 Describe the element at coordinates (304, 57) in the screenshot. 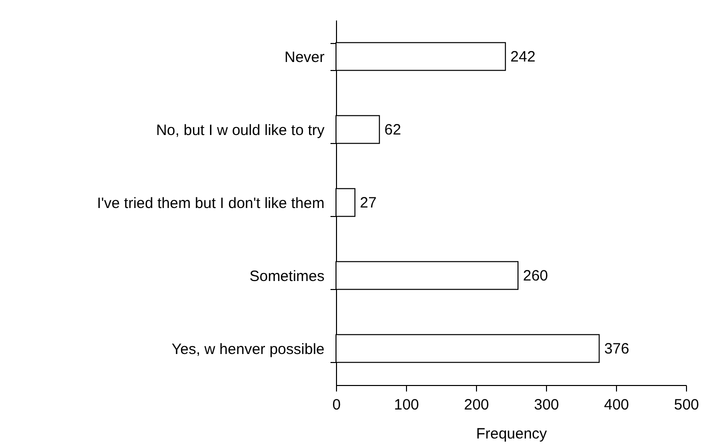

I see `y-tick-label: Never` at that location.